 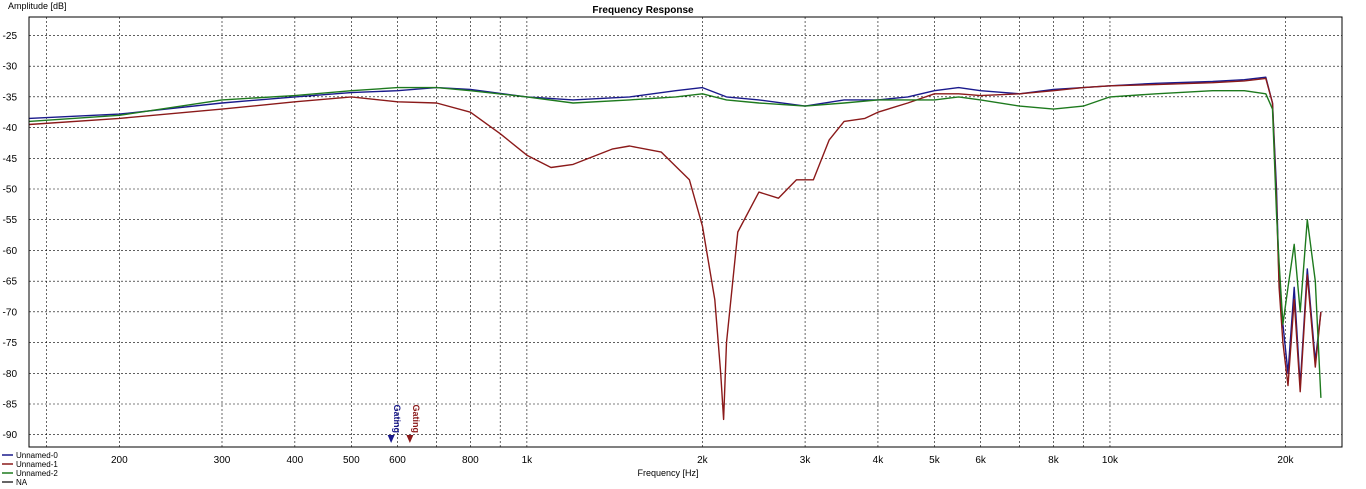 I want to click on x-tick-label: 200, so click(x=119, y=460).